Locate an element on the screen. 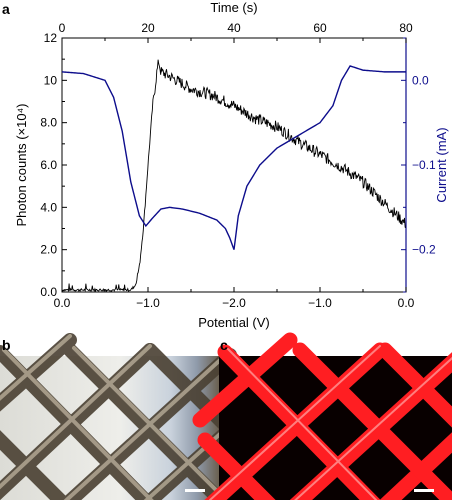 The width and height of the screenshot is (452, 500). x-bottom-tick-label: −2.0 is located at coordinates (234, 303).